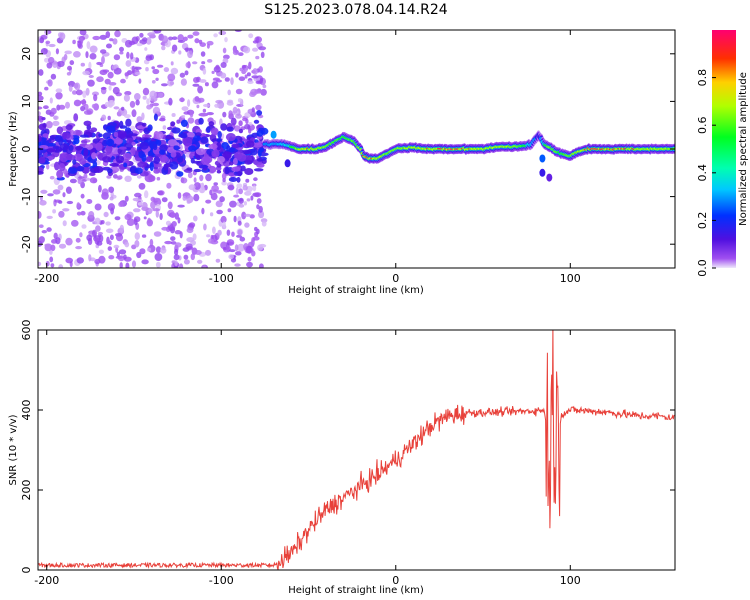  Describe the element at coordinates (26, 410) in the screenshot. I see `snr-ytick-label: 400` at that location.